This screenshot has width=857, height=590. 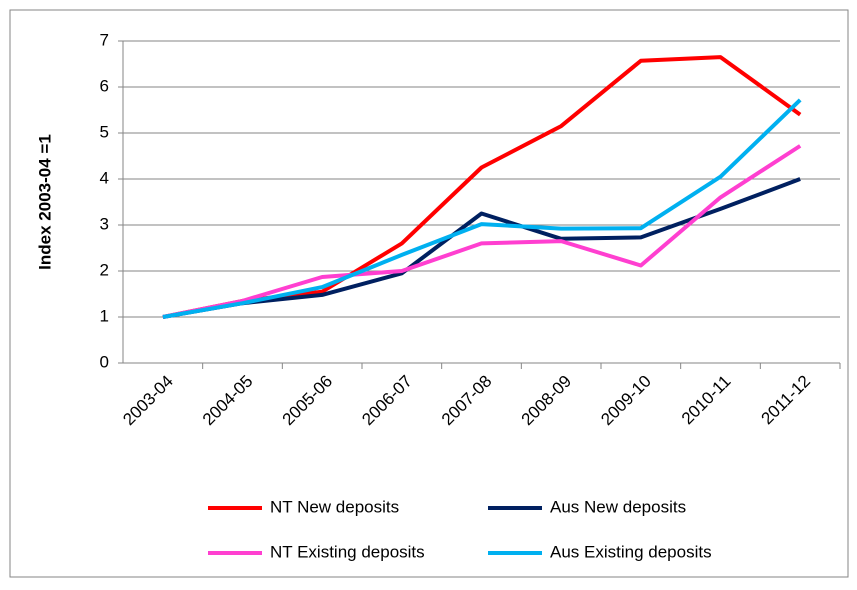 What do you see at coordinates (104, 131) in the screenshot?
I see `y-tick-label: 5` at bounding box center [104, 131].